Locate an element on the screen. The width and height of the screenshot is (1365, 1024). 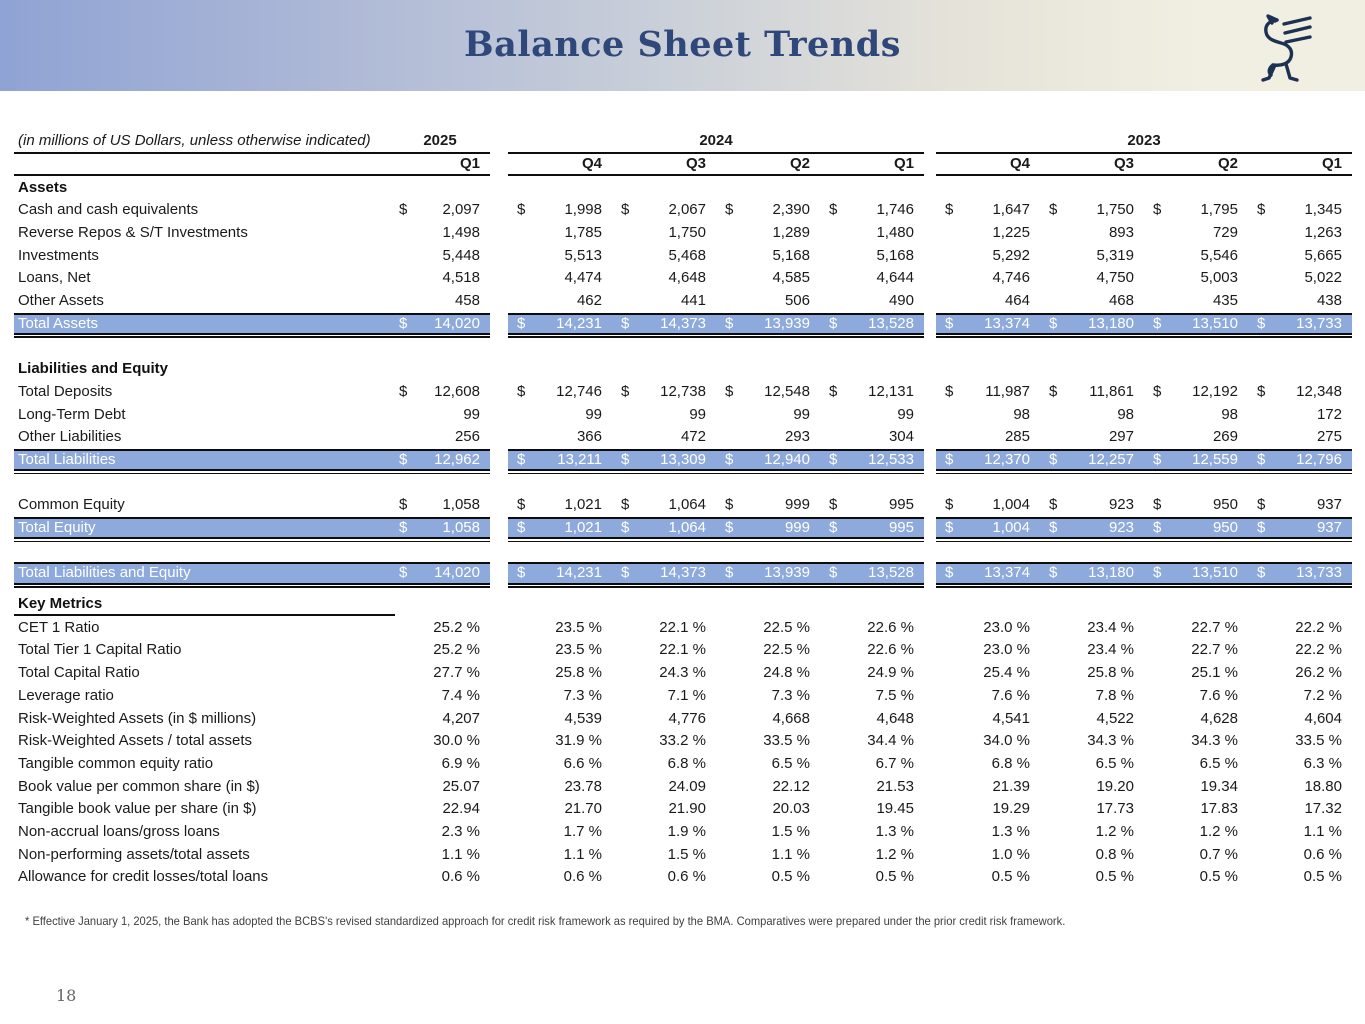
row-label: Total Deposits is located at coordinates (65, 391).